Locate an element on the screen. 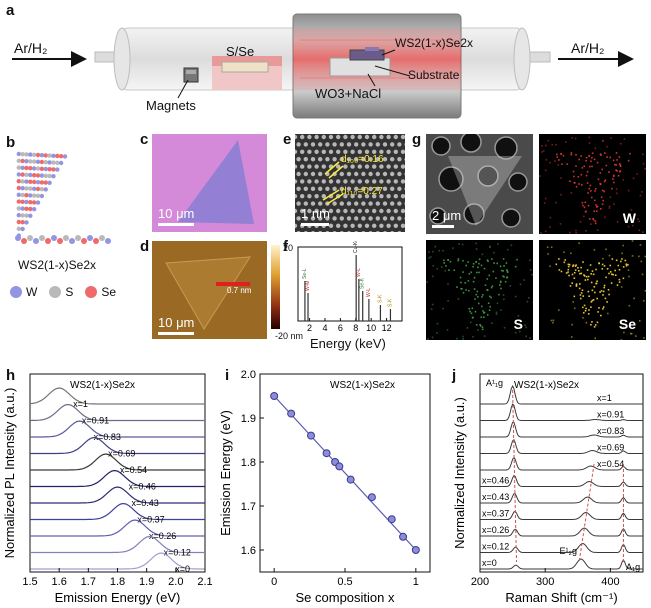 This screenshot has width=651, height=608. pl-series-label: x=0.83 is located at coordinates (107, 437).